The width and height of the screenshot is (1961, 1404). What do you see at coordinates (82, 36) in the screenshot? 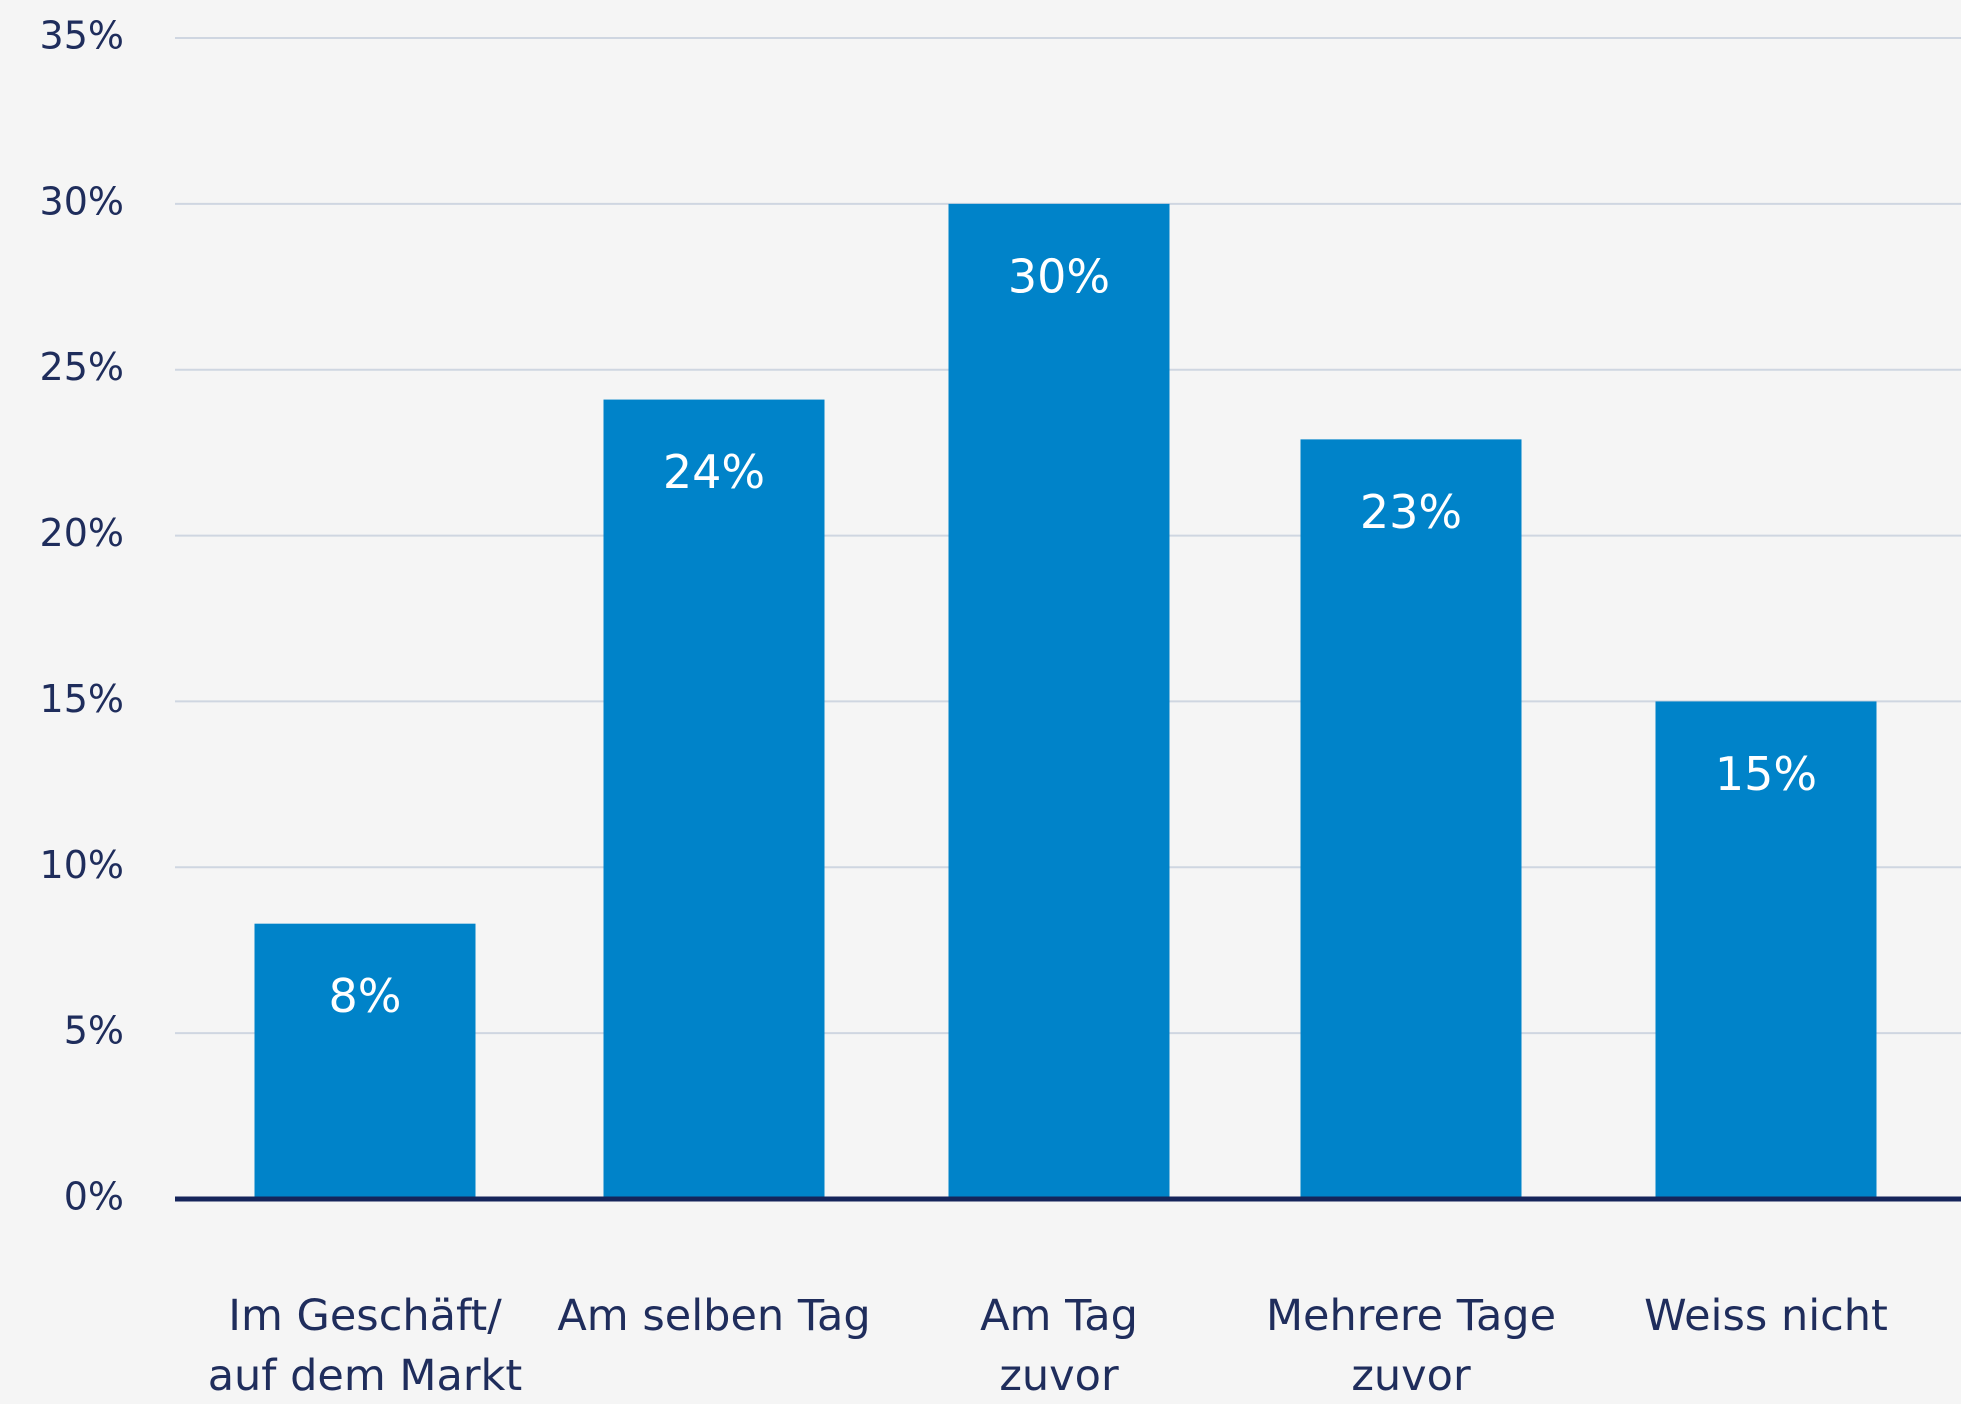
I see `y-tick-label: 35%` at bounding box center [82, 36].